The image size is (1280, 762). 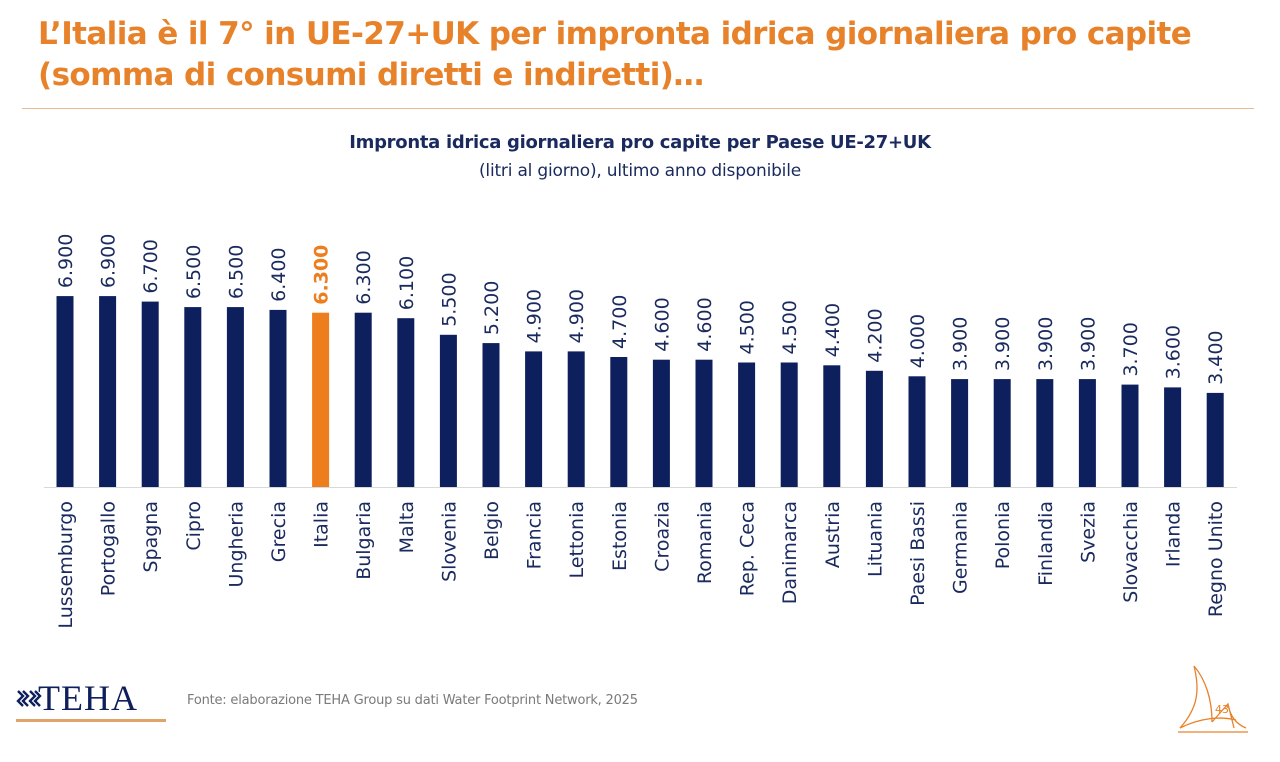 I want to click on bar-cipro, so click(x=193, y=397).